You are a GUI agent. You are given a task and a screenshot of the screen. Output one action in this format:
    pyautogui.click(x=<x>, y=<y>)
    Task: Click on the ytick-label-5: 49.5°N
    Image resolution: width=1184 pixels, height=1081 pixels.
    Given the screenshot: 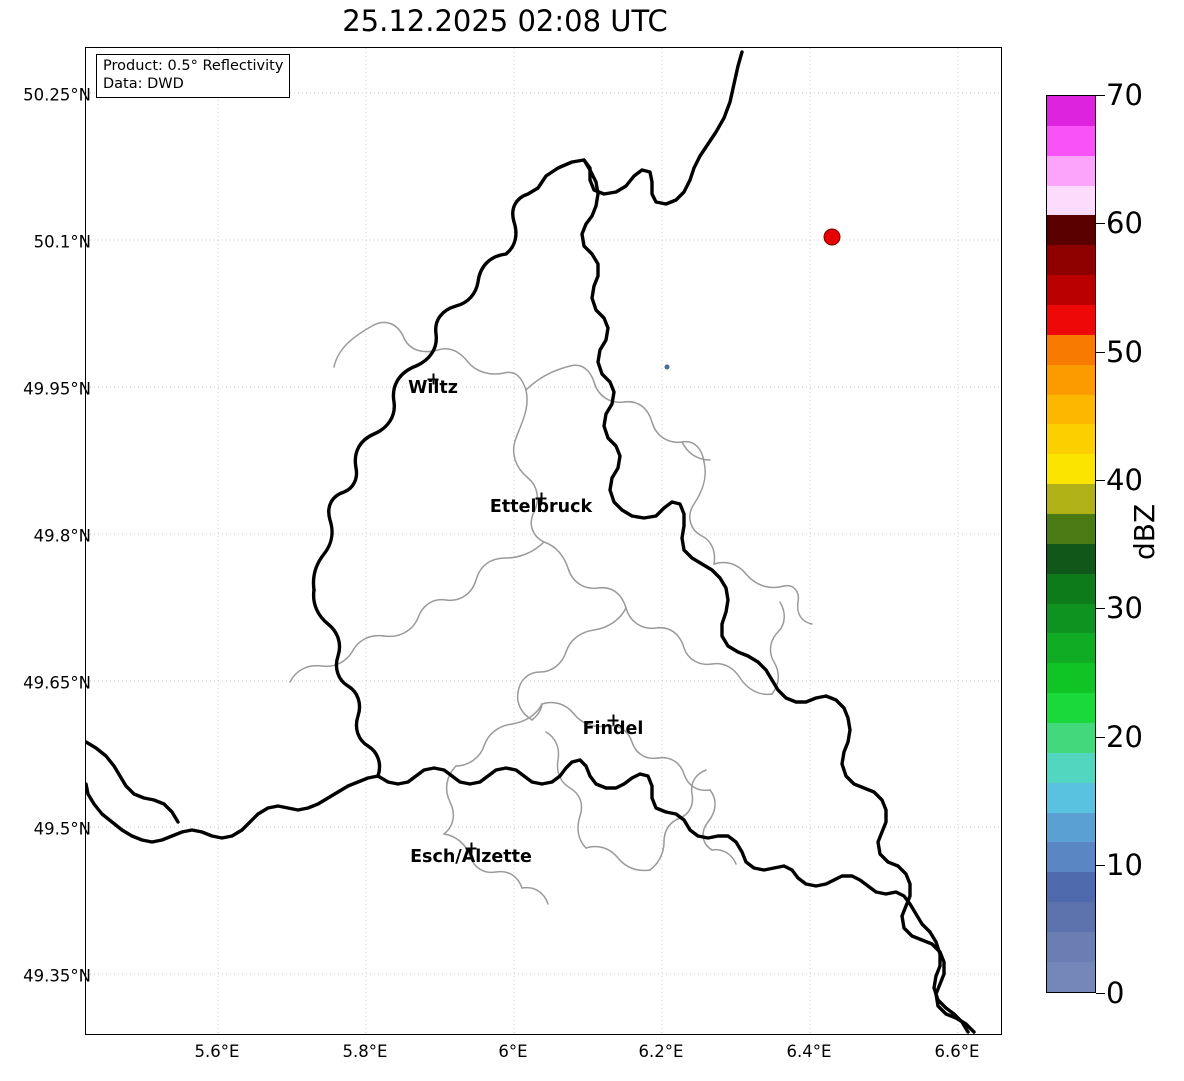 What is the action you would take?
    pyautogui.click(x=62, y=829)
    